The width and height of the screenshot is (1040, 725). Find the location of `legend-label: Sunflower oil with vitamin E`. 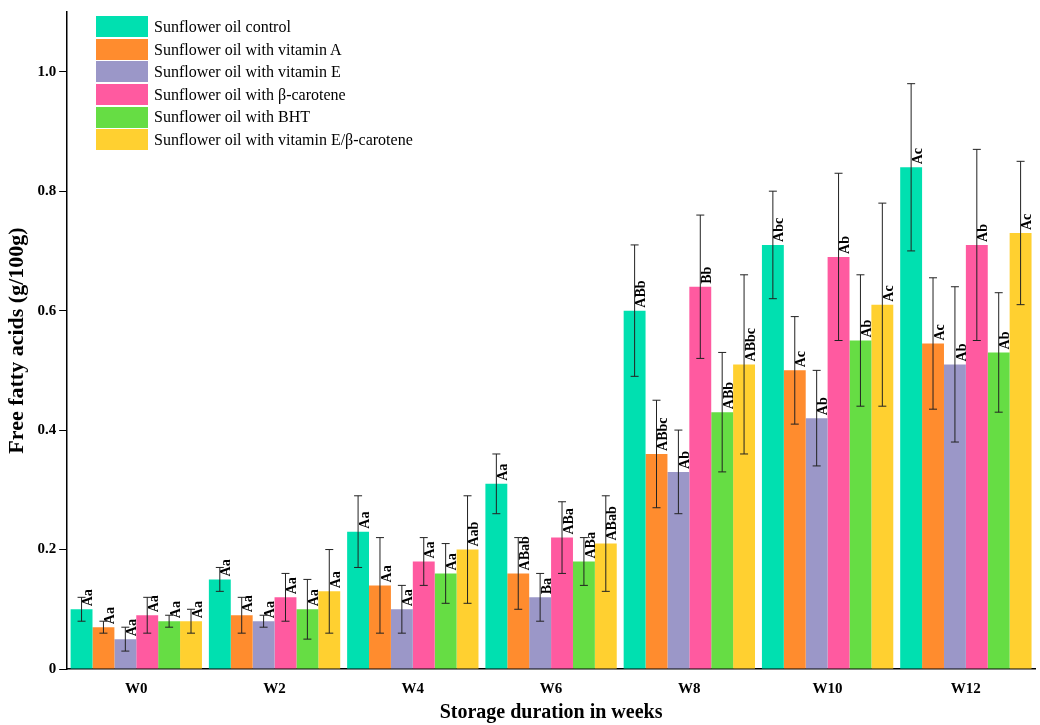

legend-label: Sunflower oil with vitamin E is located at coordinates (247, 72).